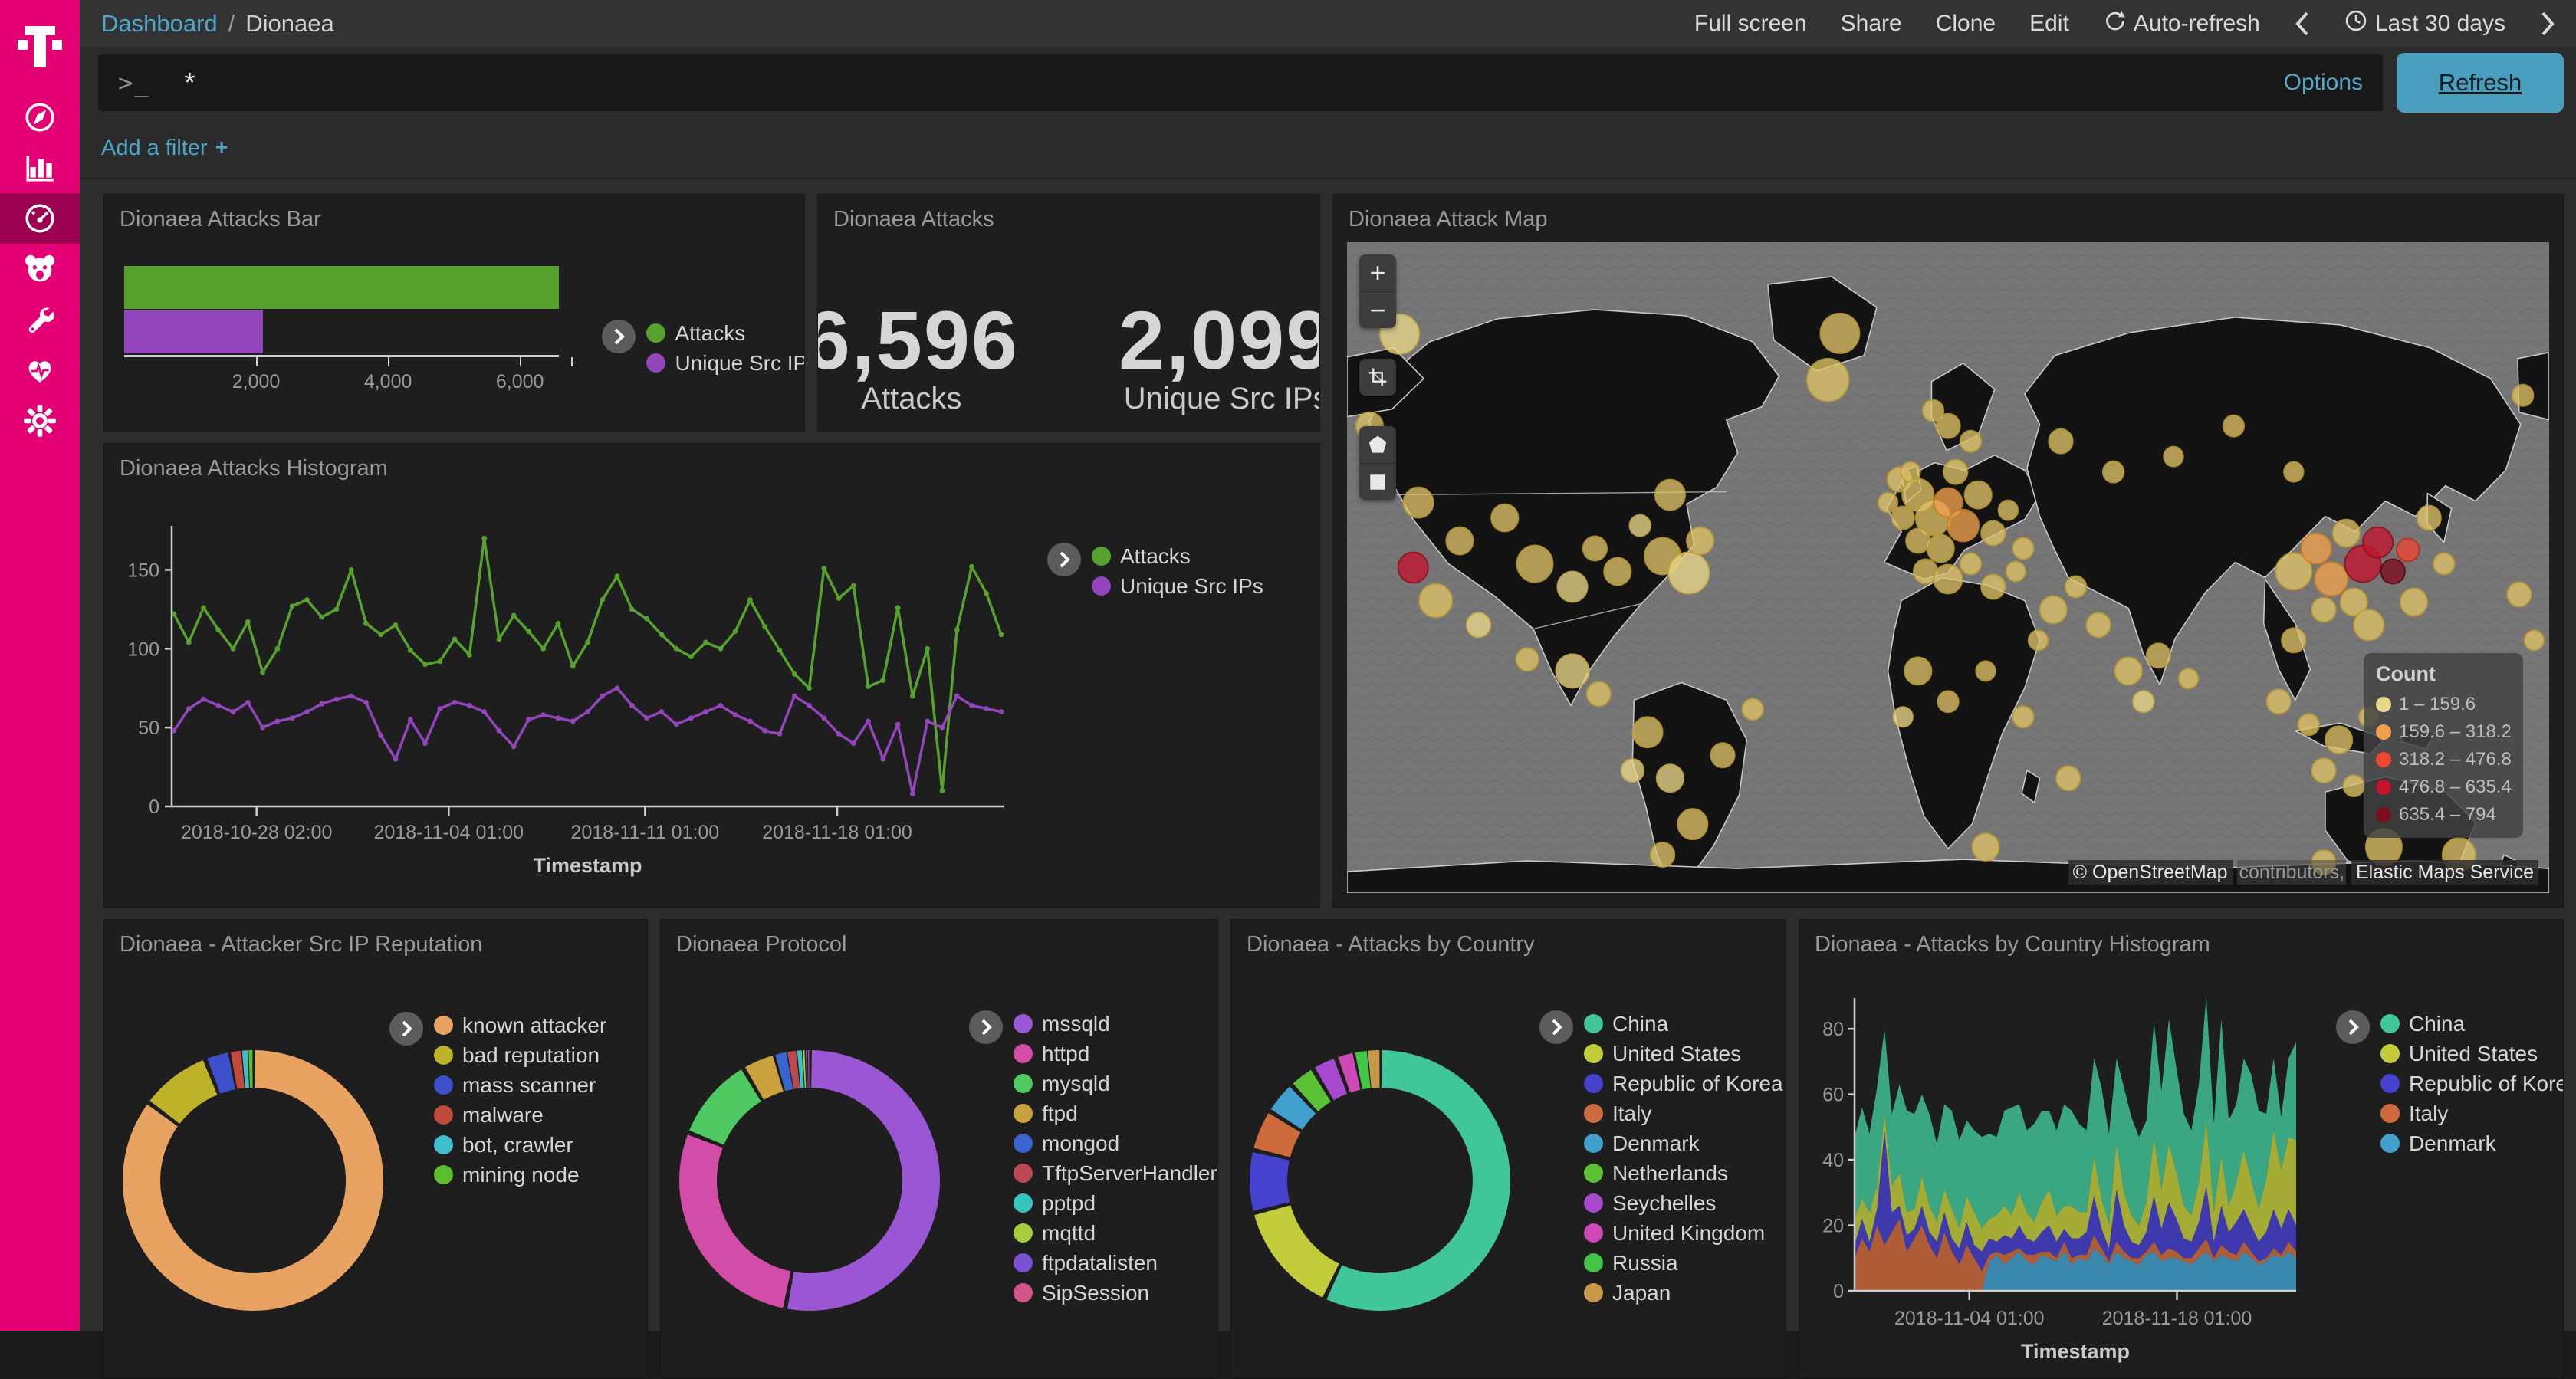 This screenshot has height=1379, width=2576. Describe the element at coordinates (1751, 24) in the screenshot. I see `full-screen-button: Full screen` at that location.